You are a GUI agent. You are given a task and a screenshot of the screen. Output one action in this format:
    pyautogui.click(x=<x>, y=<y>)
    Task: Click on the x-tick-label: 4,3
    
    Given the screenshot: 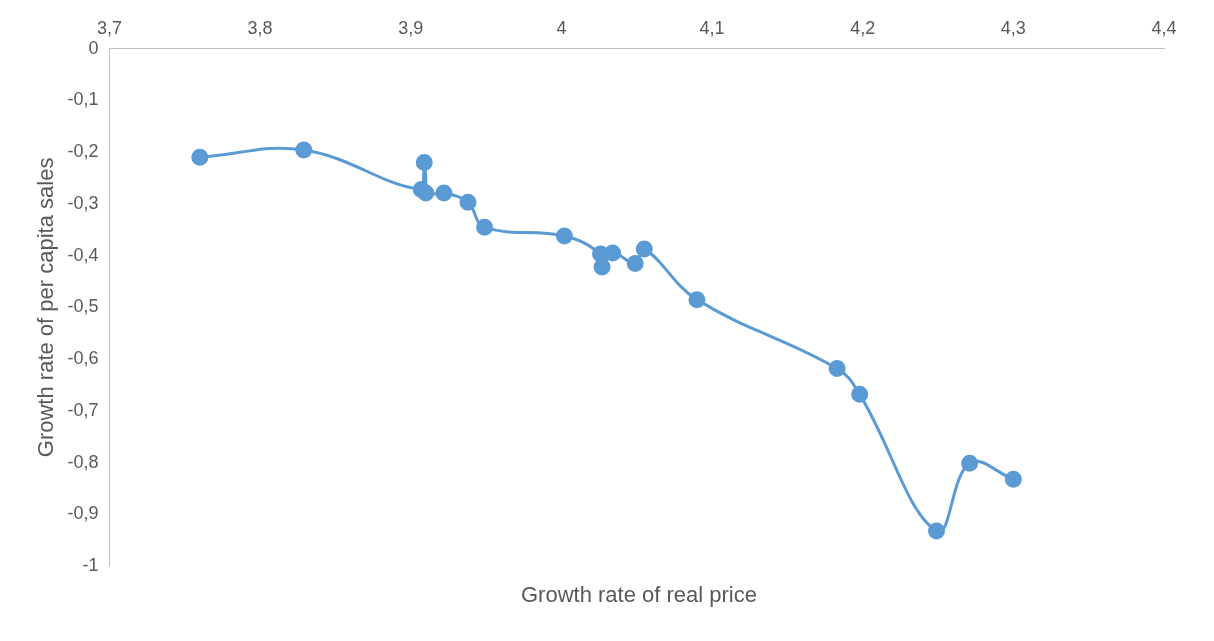 What is the action you would take?
    pyautogui.click(x=1013, y=27)
    